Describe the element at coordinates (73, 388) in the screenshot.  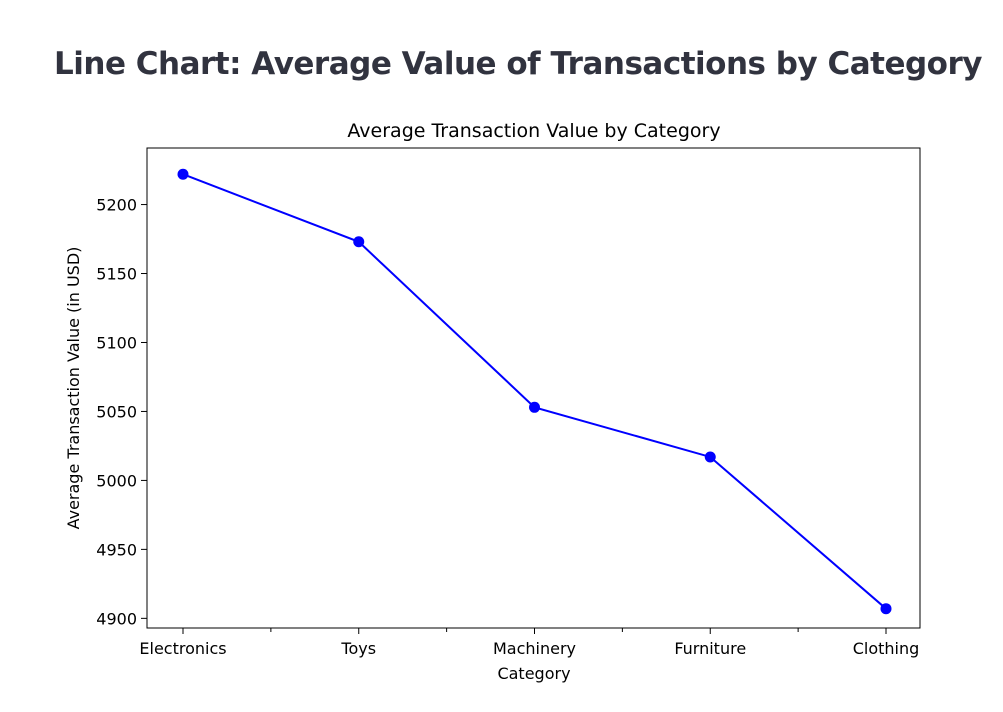
I see `y-axis-label: Average Transaction Value (in USD)` at that location.